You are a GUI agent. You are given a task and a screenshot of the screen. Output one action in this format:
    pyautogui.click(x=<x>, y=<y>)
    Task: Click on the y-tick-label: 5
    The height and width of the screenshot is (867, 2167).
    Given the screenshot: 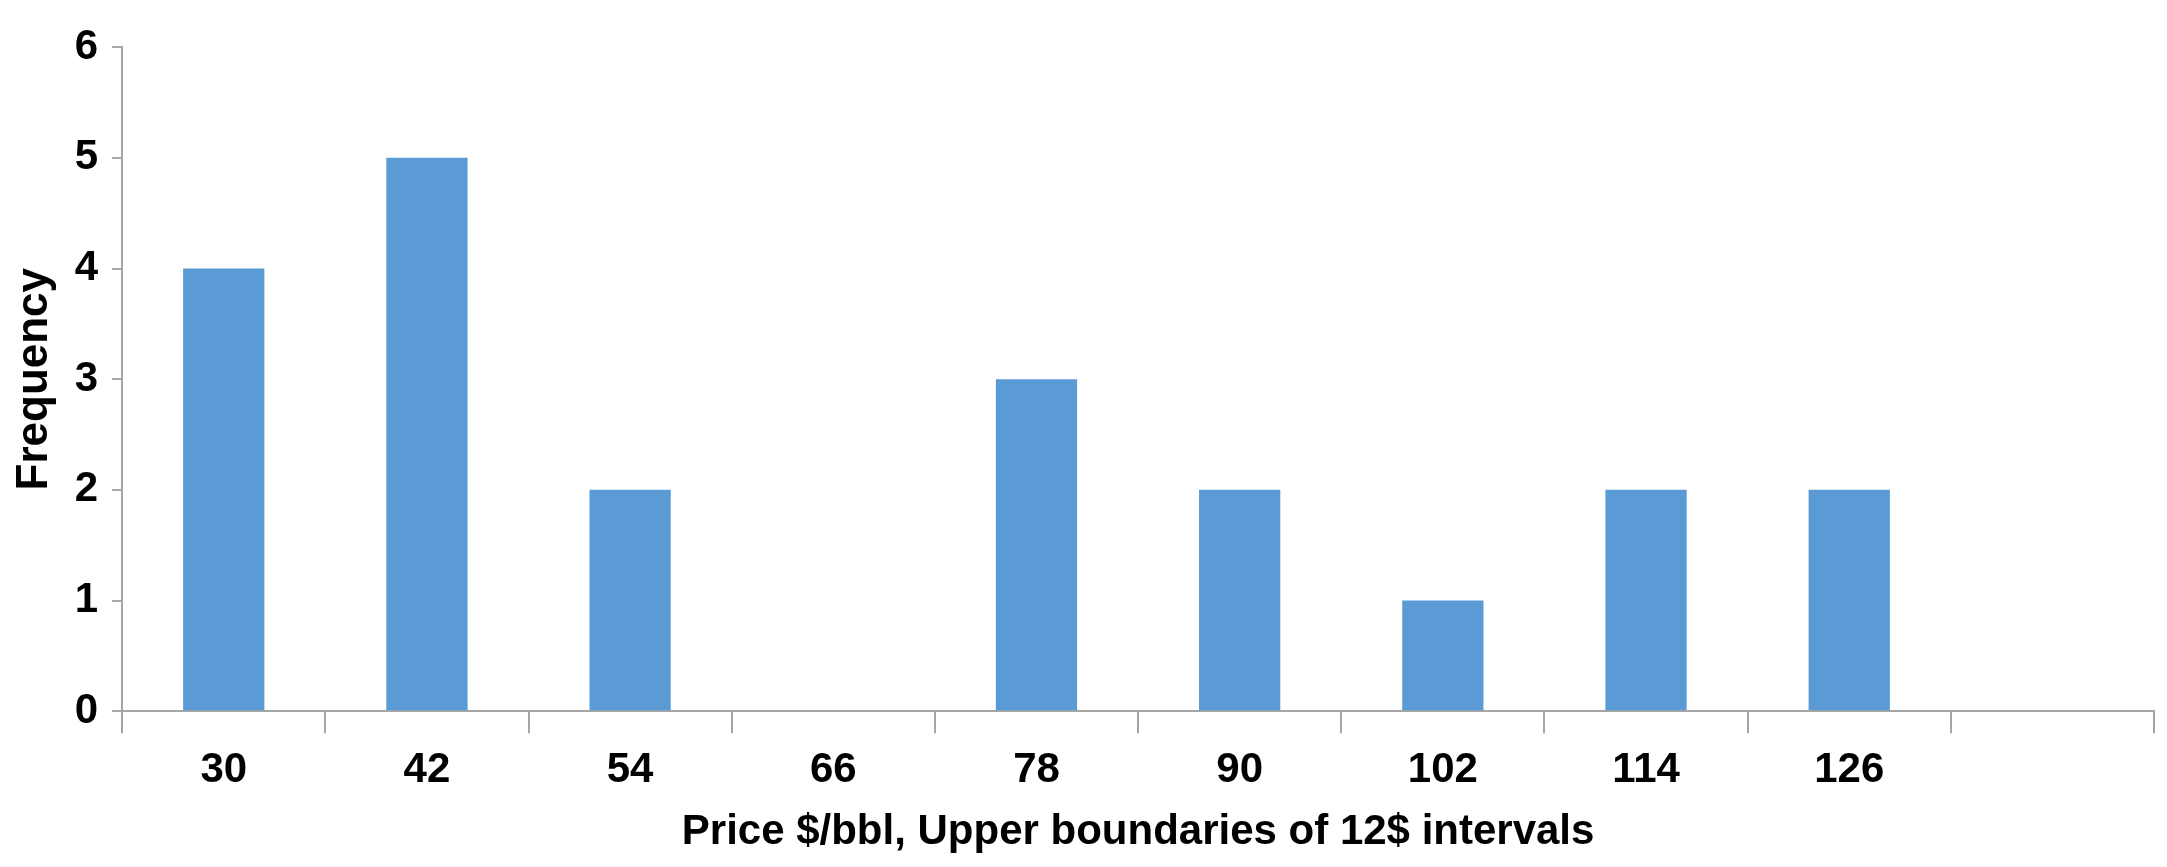 What is the action you would take?
    pyautogui.click(x=86, y=155)
    